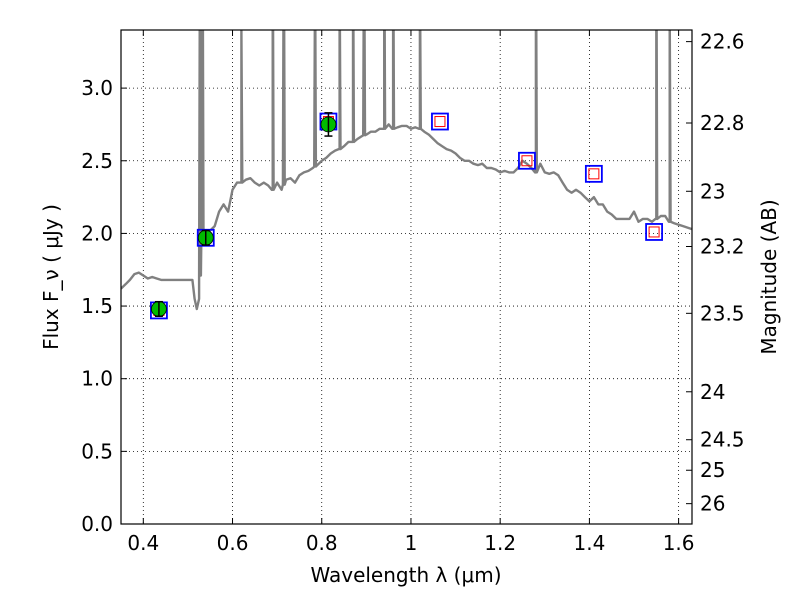  I want to click on x-axis-label: Wavelength λ (μm), so click(405, 575).